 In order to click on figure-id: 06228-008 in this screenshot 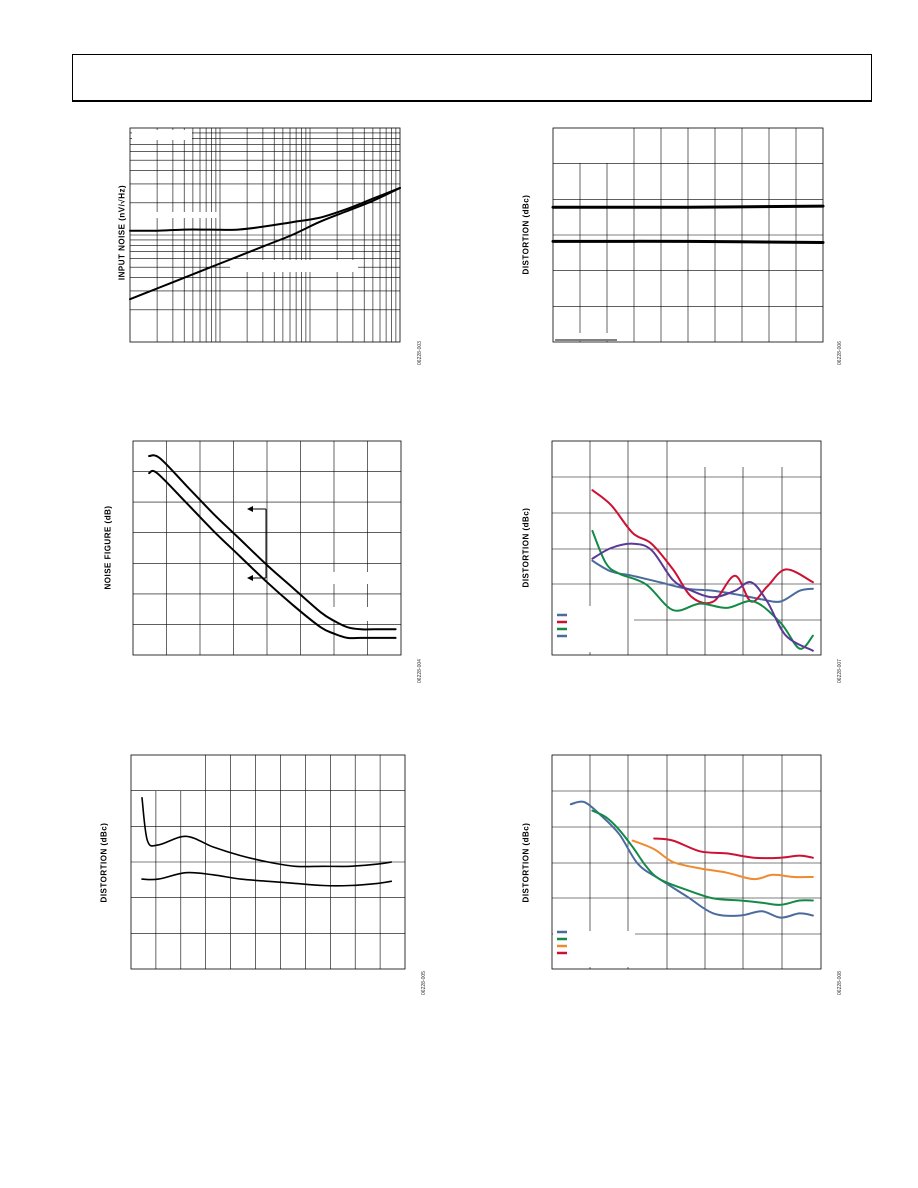, I will do `click(840, 983)`.